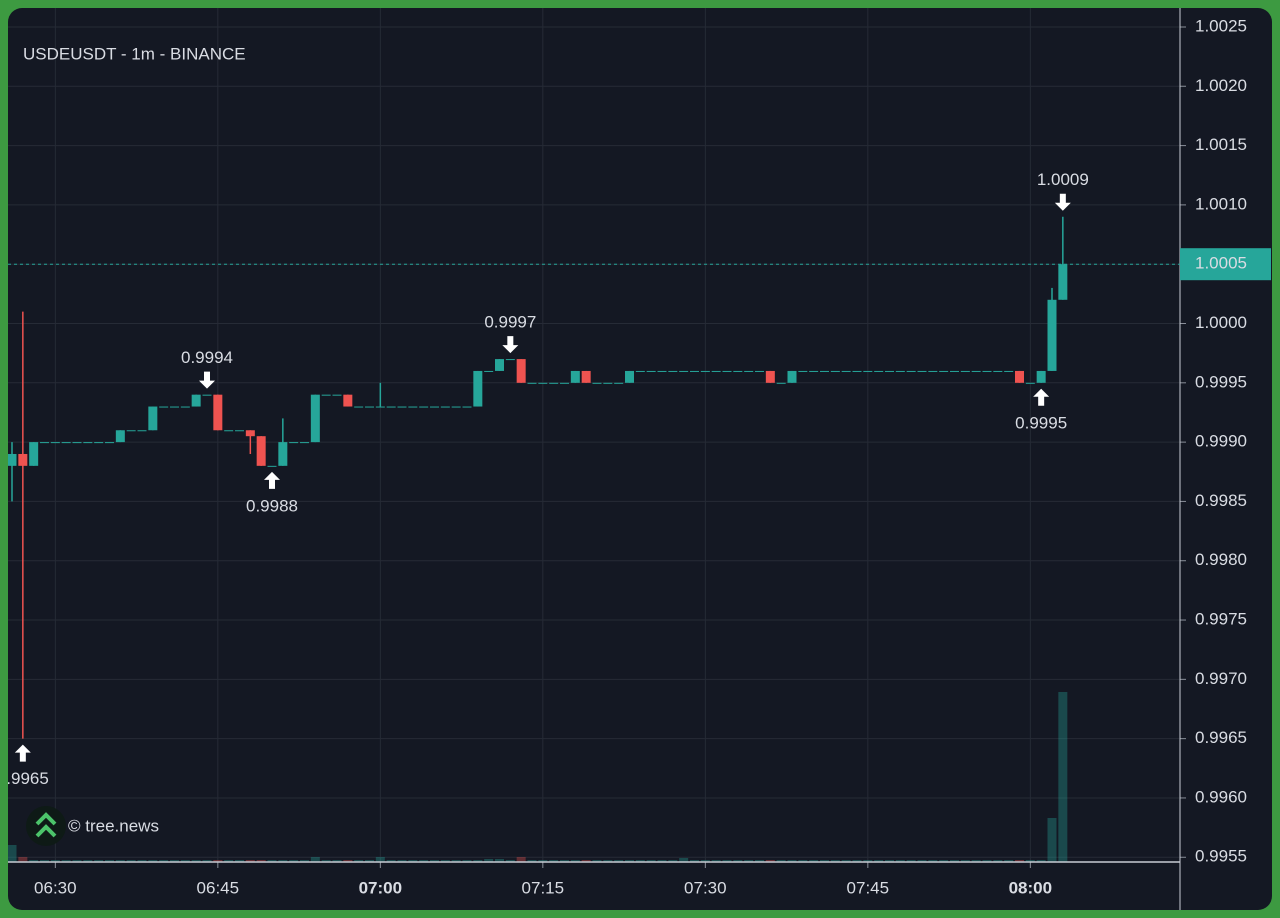 This screenshot has width=1280, height=918. What do you see at coordinates (1221, 678) in the screenshot?
I see `y-tick-label: 0.9970` at bounding box center [1221, 678].